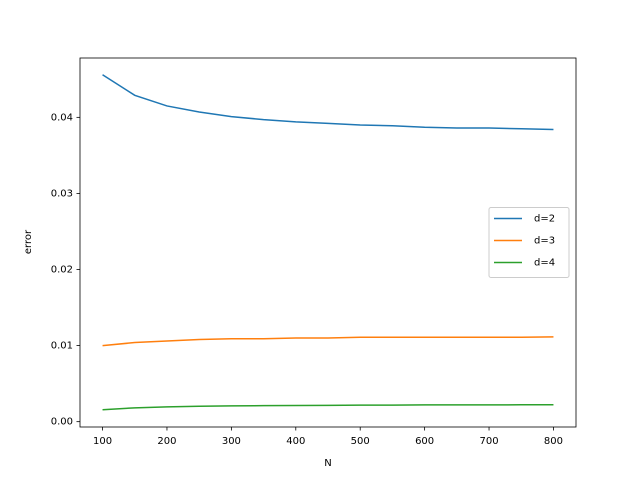  What do you see at coordinates (488, 441) in the screenshot?
I see `x-tick-label: 700` at bounding box center [488, 441].